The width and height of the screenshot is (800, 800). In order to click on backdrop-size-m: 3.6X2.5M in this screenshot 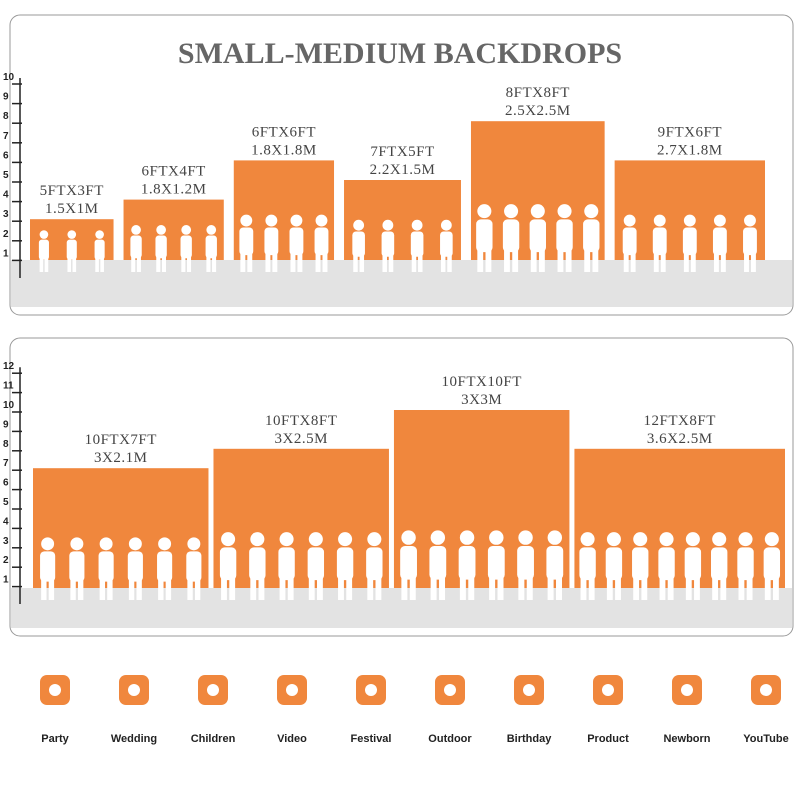, I will do `click(680, 439)`.